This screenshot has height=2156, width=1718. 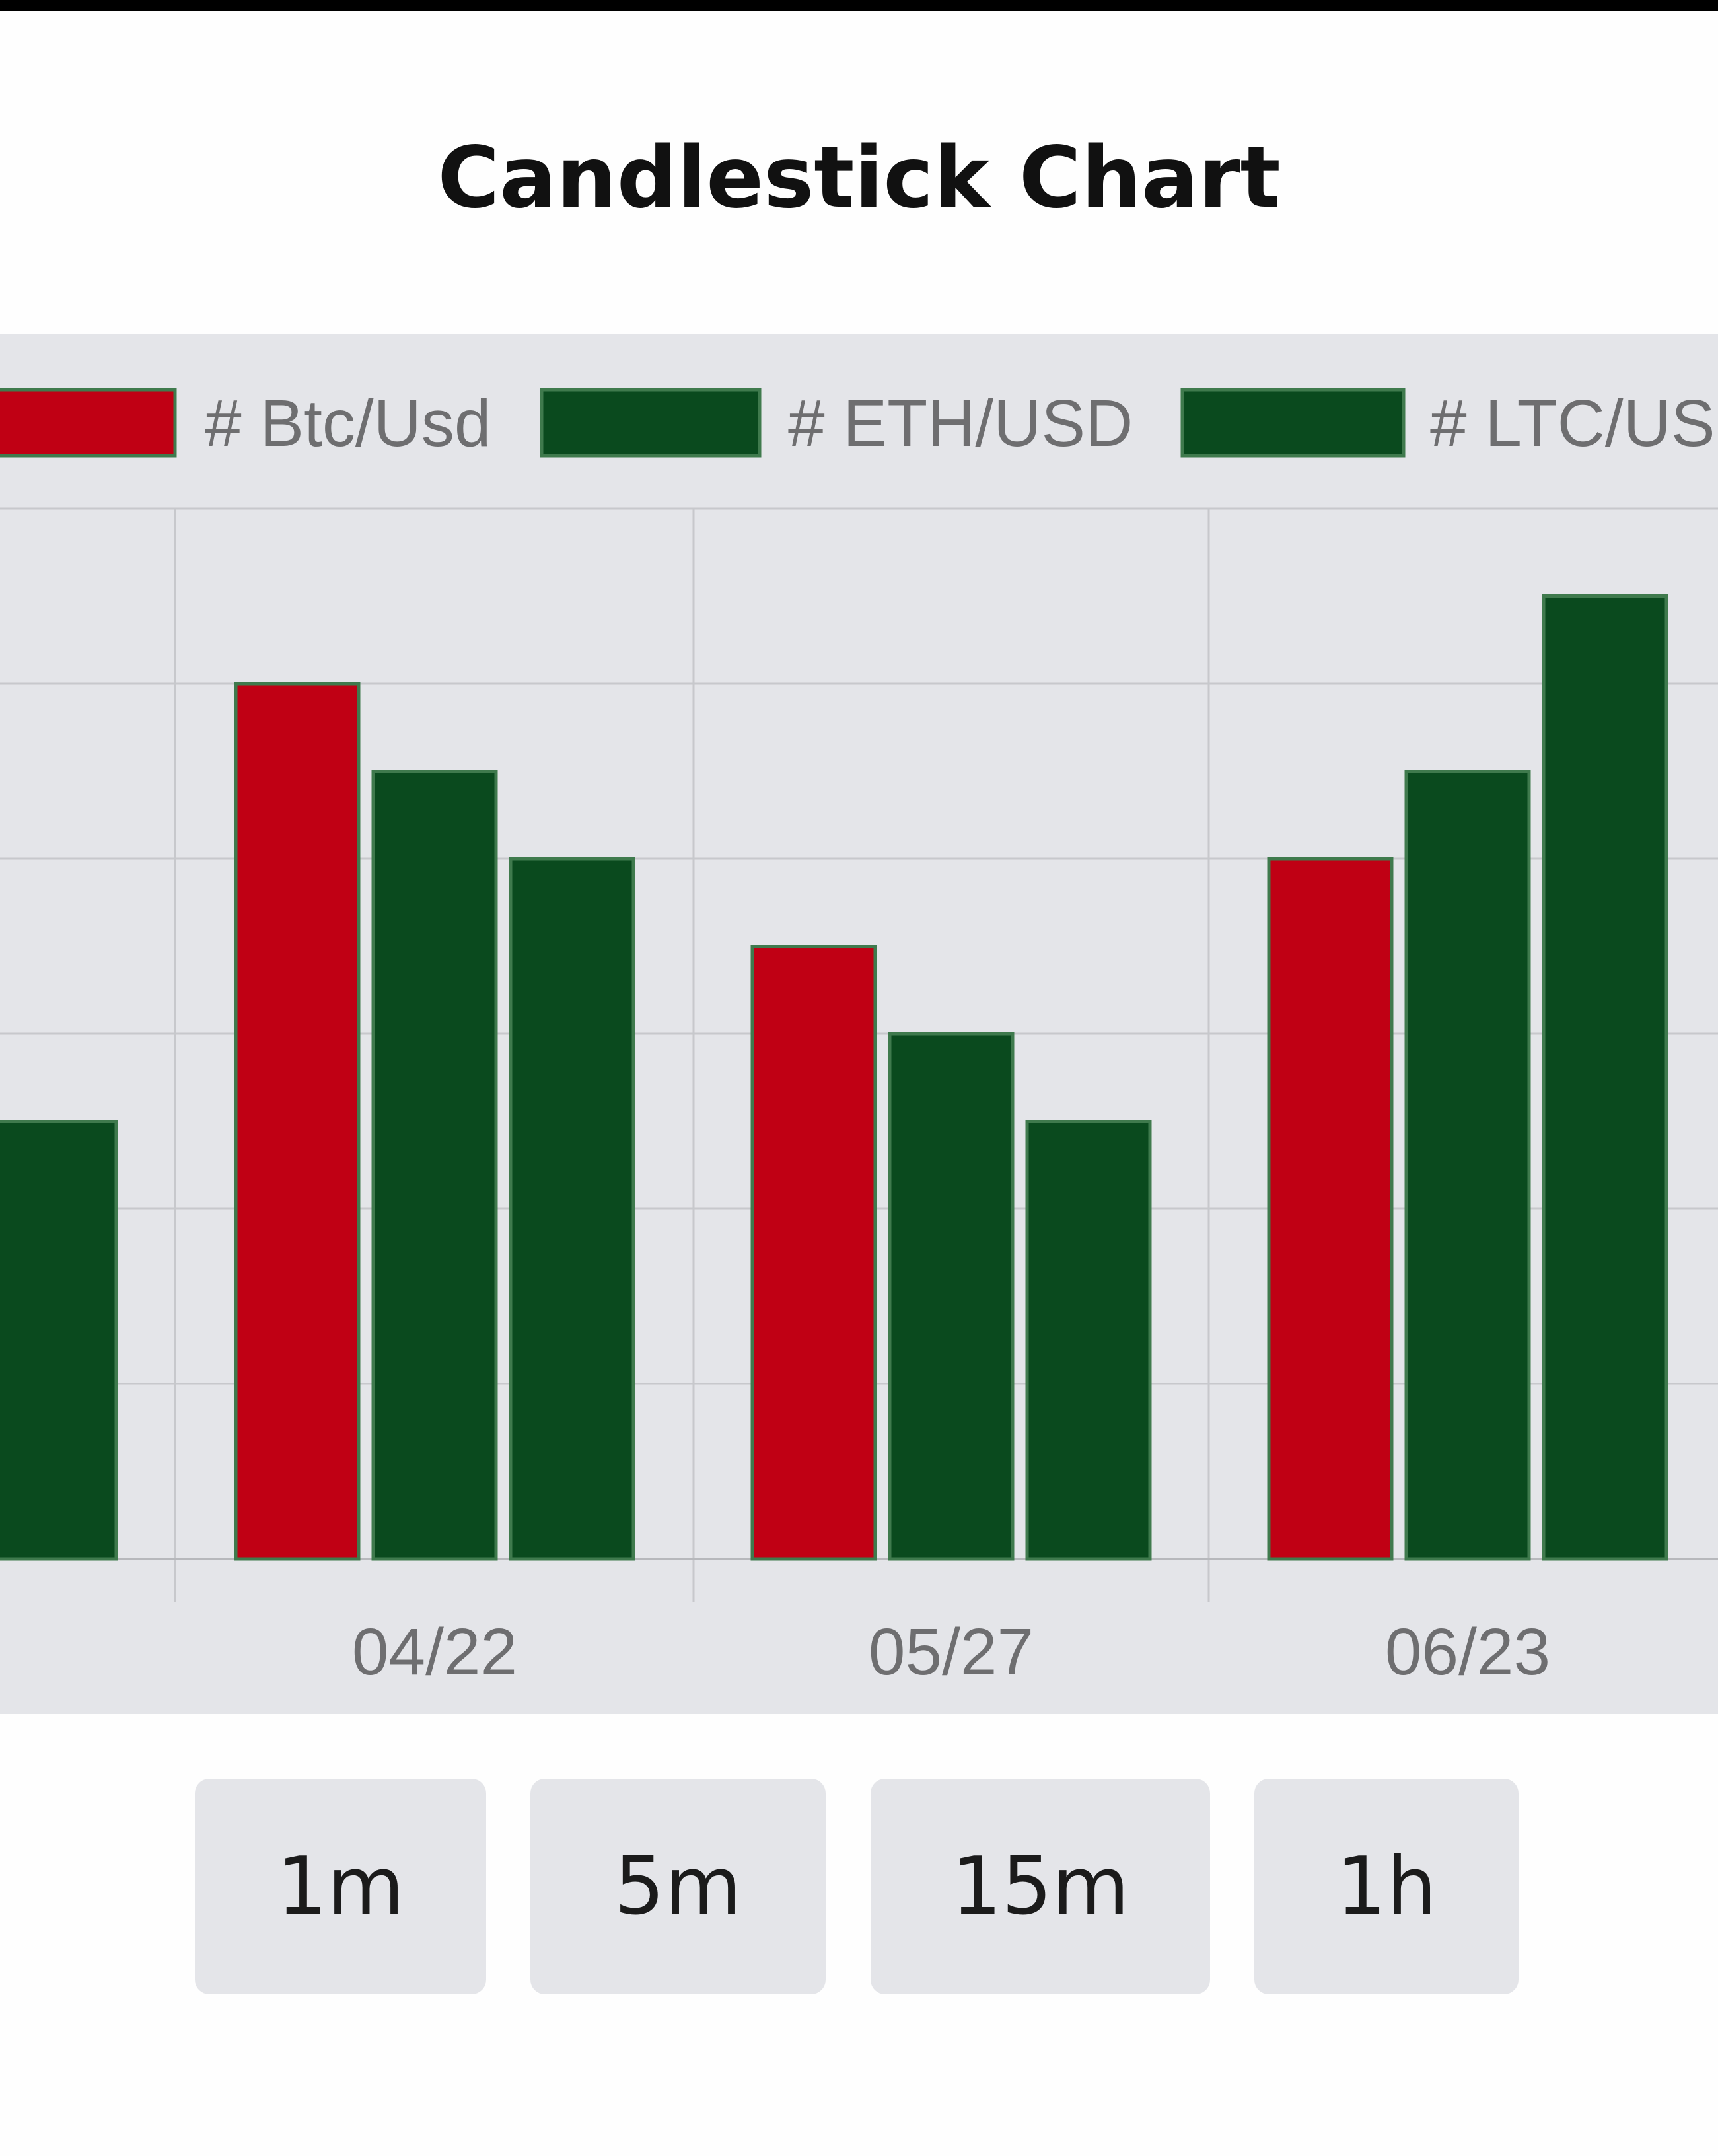 I want to click on window-top-border, so click(x=859, y=5).